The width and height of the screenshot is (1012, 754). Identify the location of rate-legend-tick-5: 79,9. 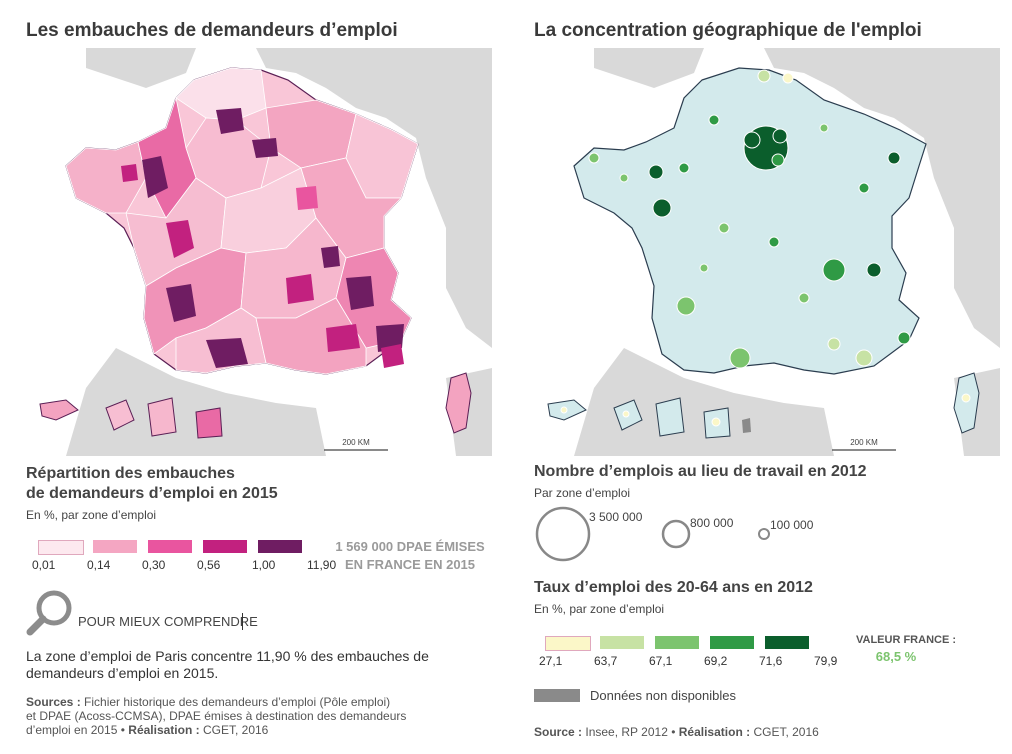
(826, 661).